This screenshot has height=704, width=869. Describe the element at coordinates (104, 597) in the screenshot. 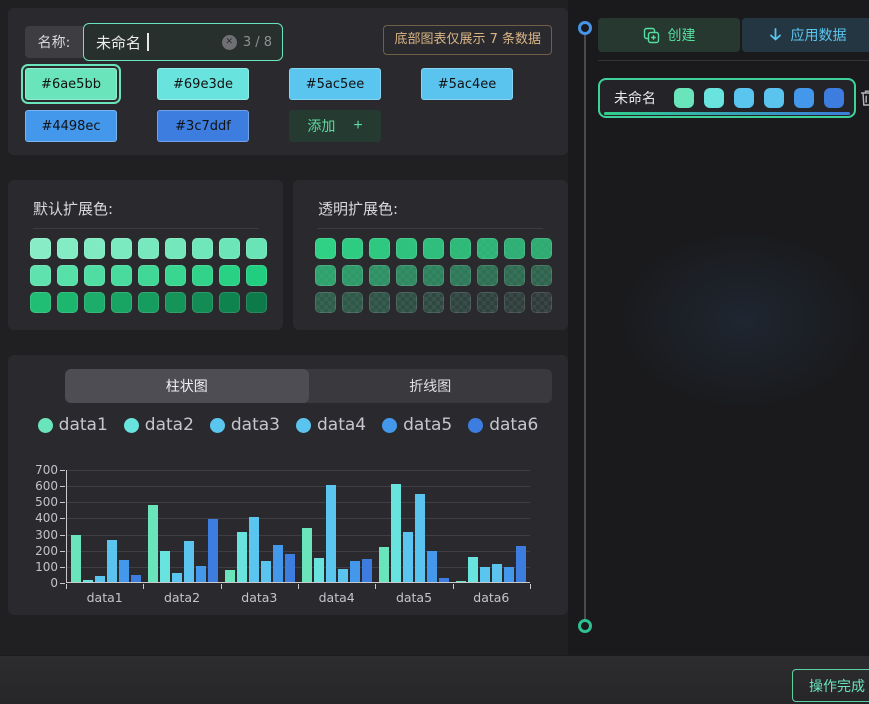

I see `x-axis-category-label: data1` at that location.